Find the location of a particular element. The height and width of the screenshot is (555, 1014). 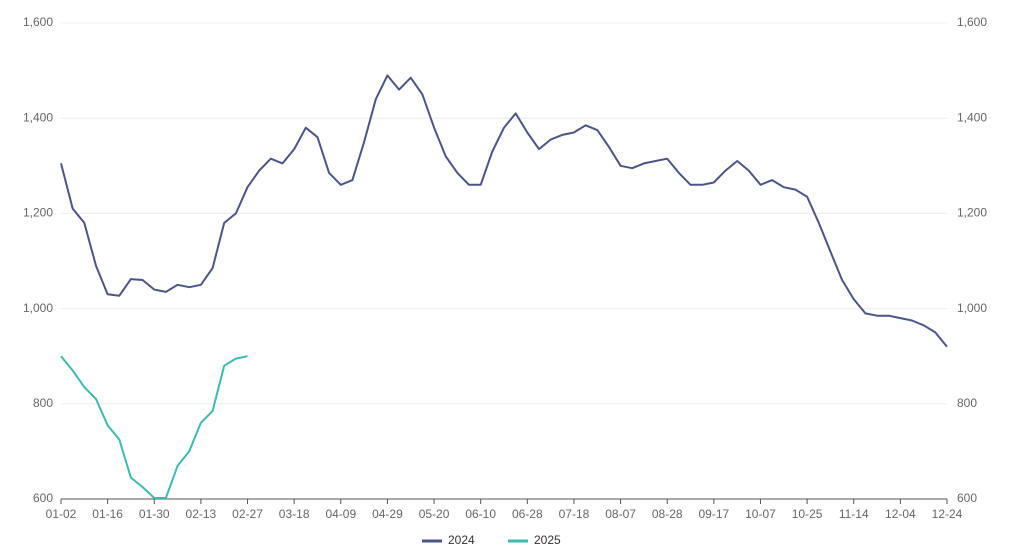

x-tick-label: 02-27 is located at coordinates (247, 514).